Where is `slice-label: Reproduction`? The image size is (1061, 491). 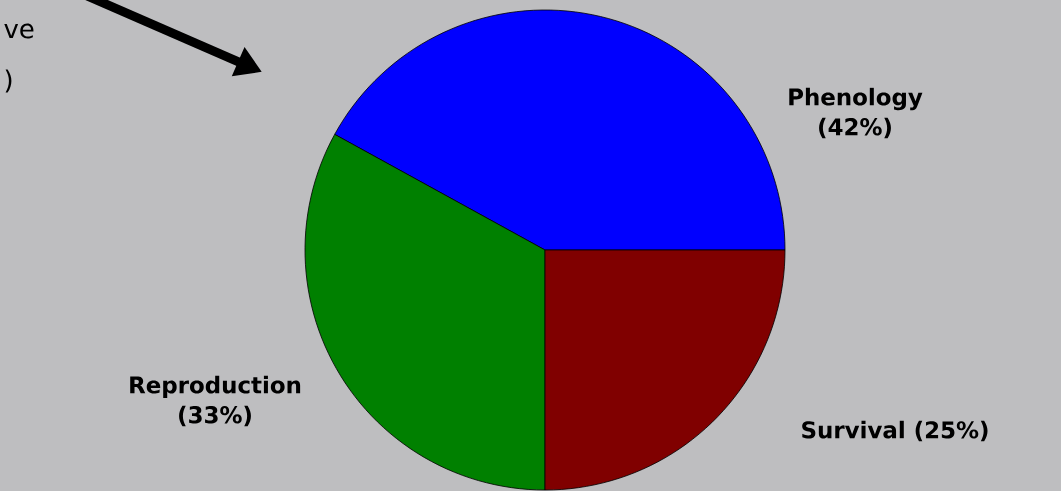
slice-label: Reproduction is located at coordinates (215, 387).